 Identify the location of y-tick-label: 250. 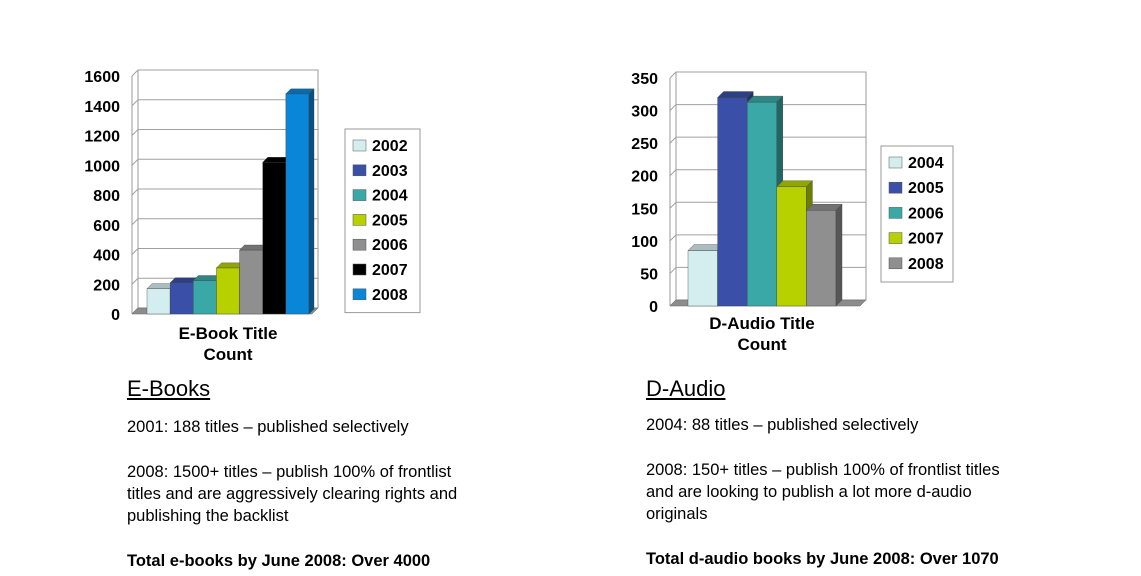
(644, 144).